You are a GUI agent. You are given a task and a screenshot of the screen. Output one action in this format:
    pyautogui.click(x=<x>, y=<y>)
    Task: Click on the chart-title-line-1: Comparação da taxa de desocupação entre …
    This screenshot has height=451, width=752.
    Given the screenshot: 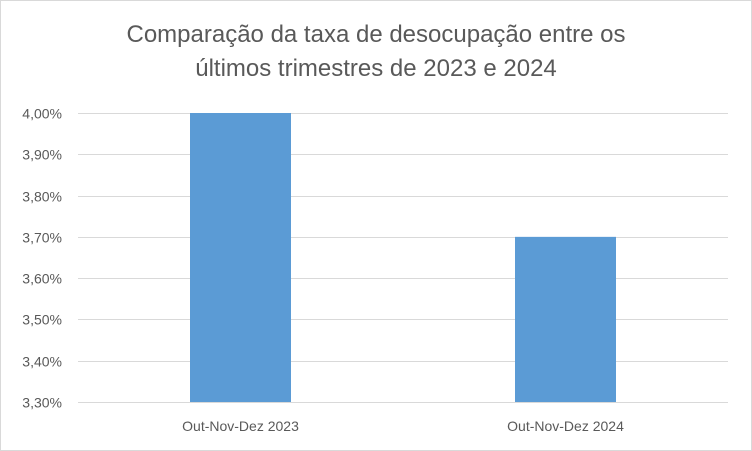 What is the action you would take?
    pyautogui.click(x=376, y=34)
    